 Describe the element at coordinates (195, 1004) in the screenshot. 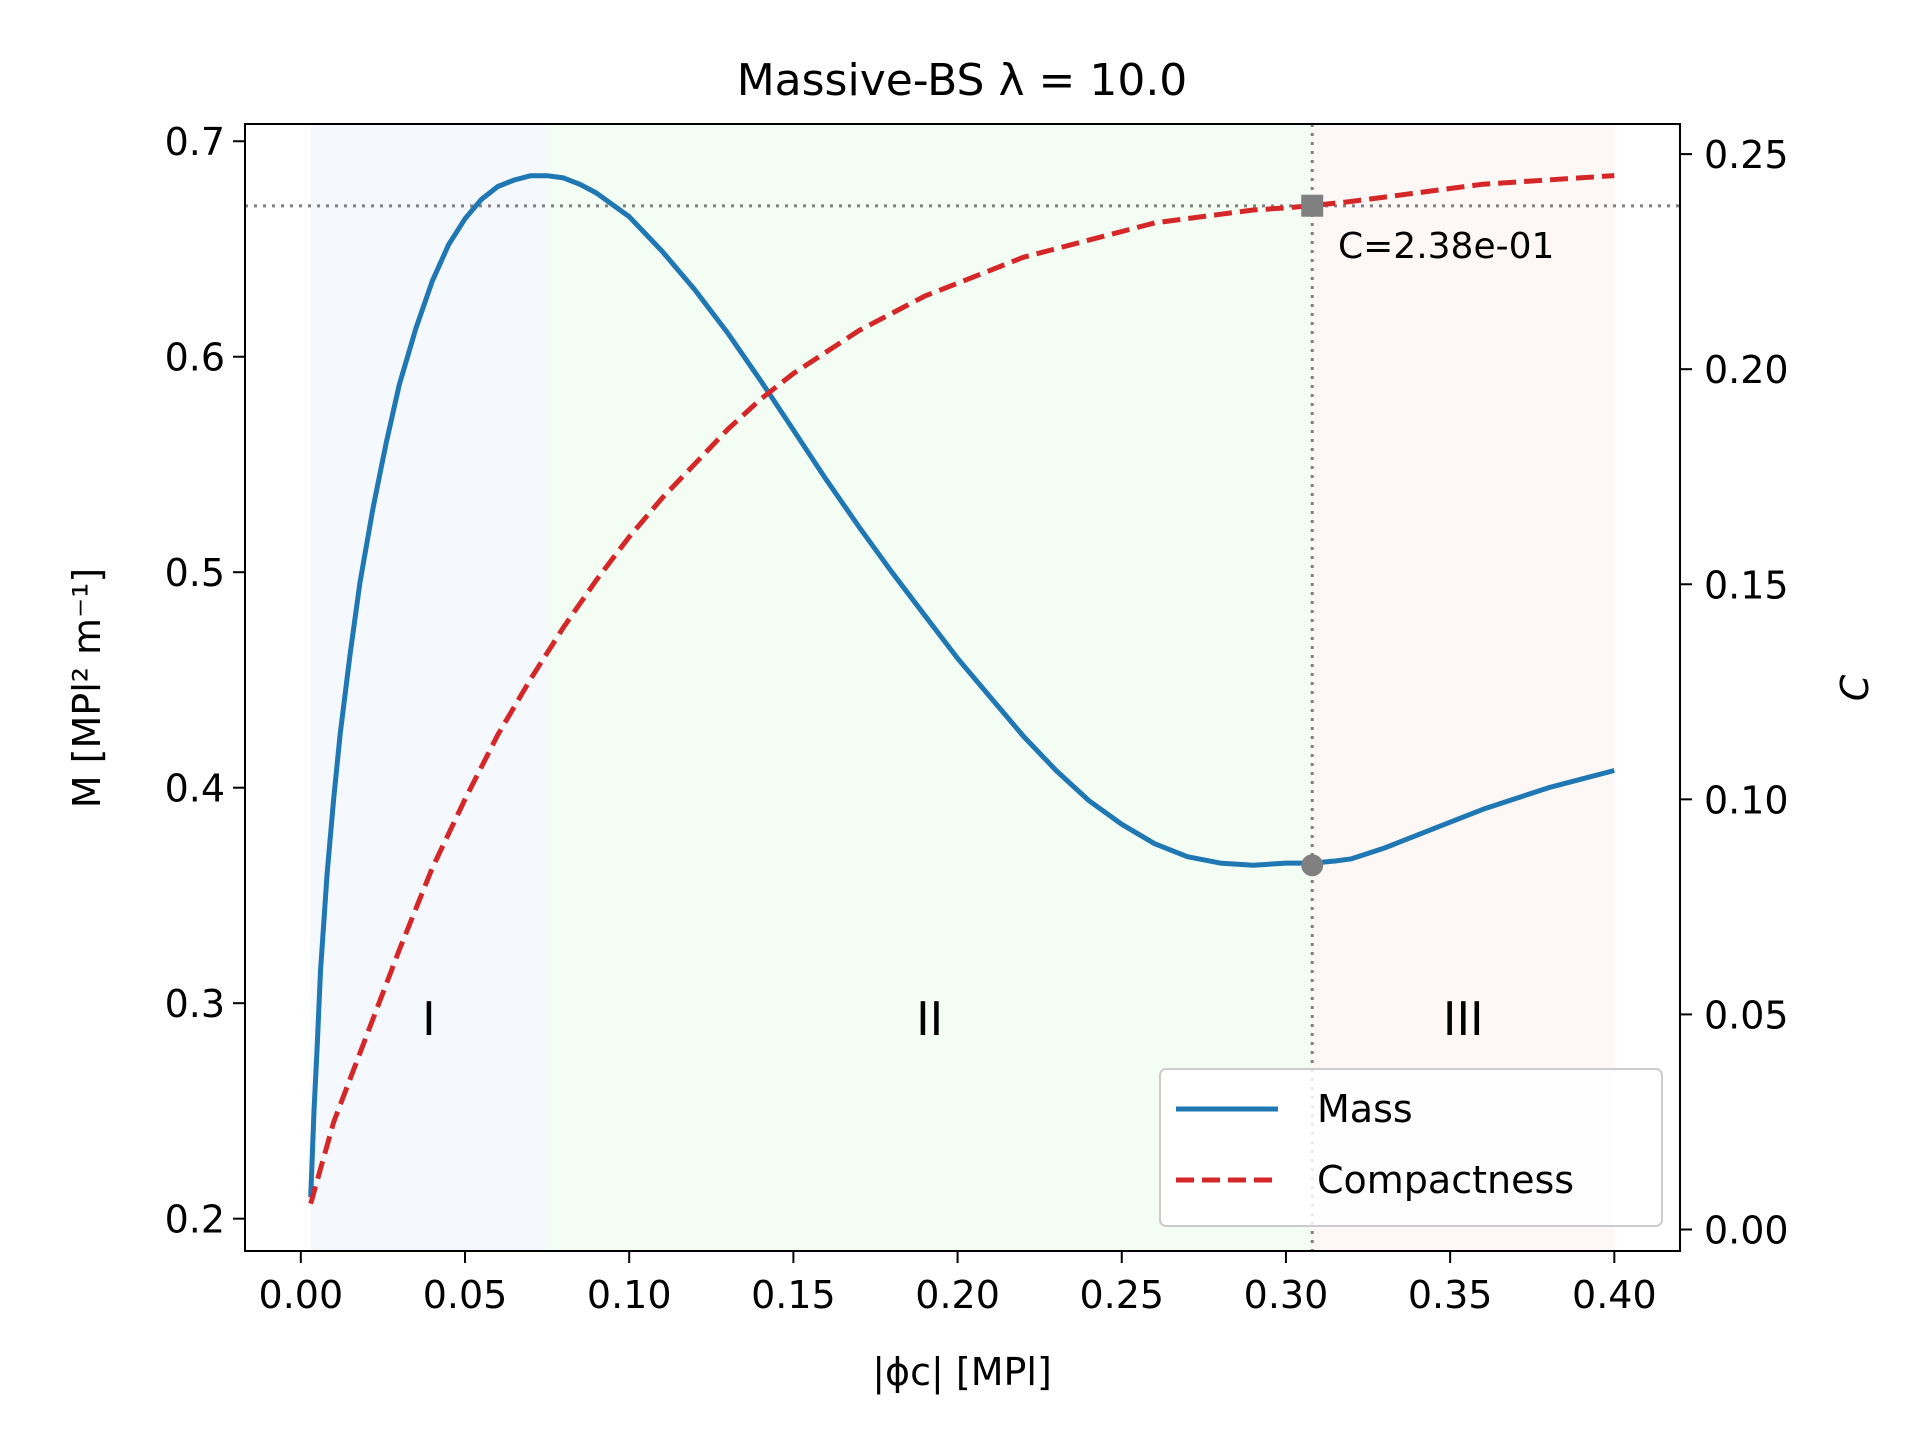

I see `y-tick-label: 0.3` at that location.